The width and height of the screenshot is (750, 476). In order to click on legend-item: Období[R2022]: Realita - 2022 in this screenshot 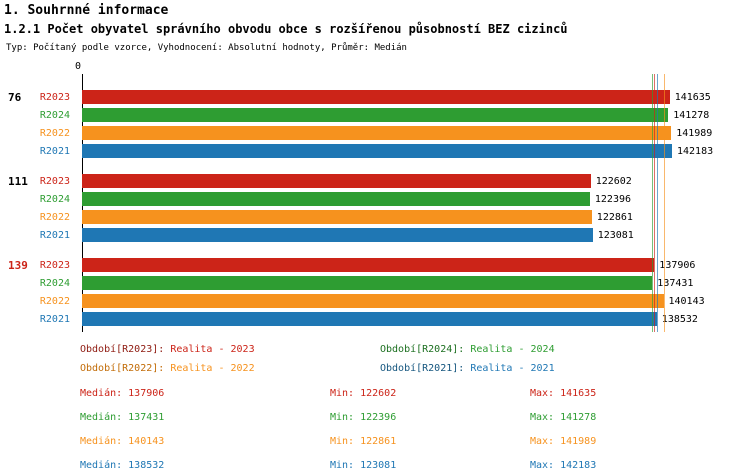, I will do `click(167, 368)`.